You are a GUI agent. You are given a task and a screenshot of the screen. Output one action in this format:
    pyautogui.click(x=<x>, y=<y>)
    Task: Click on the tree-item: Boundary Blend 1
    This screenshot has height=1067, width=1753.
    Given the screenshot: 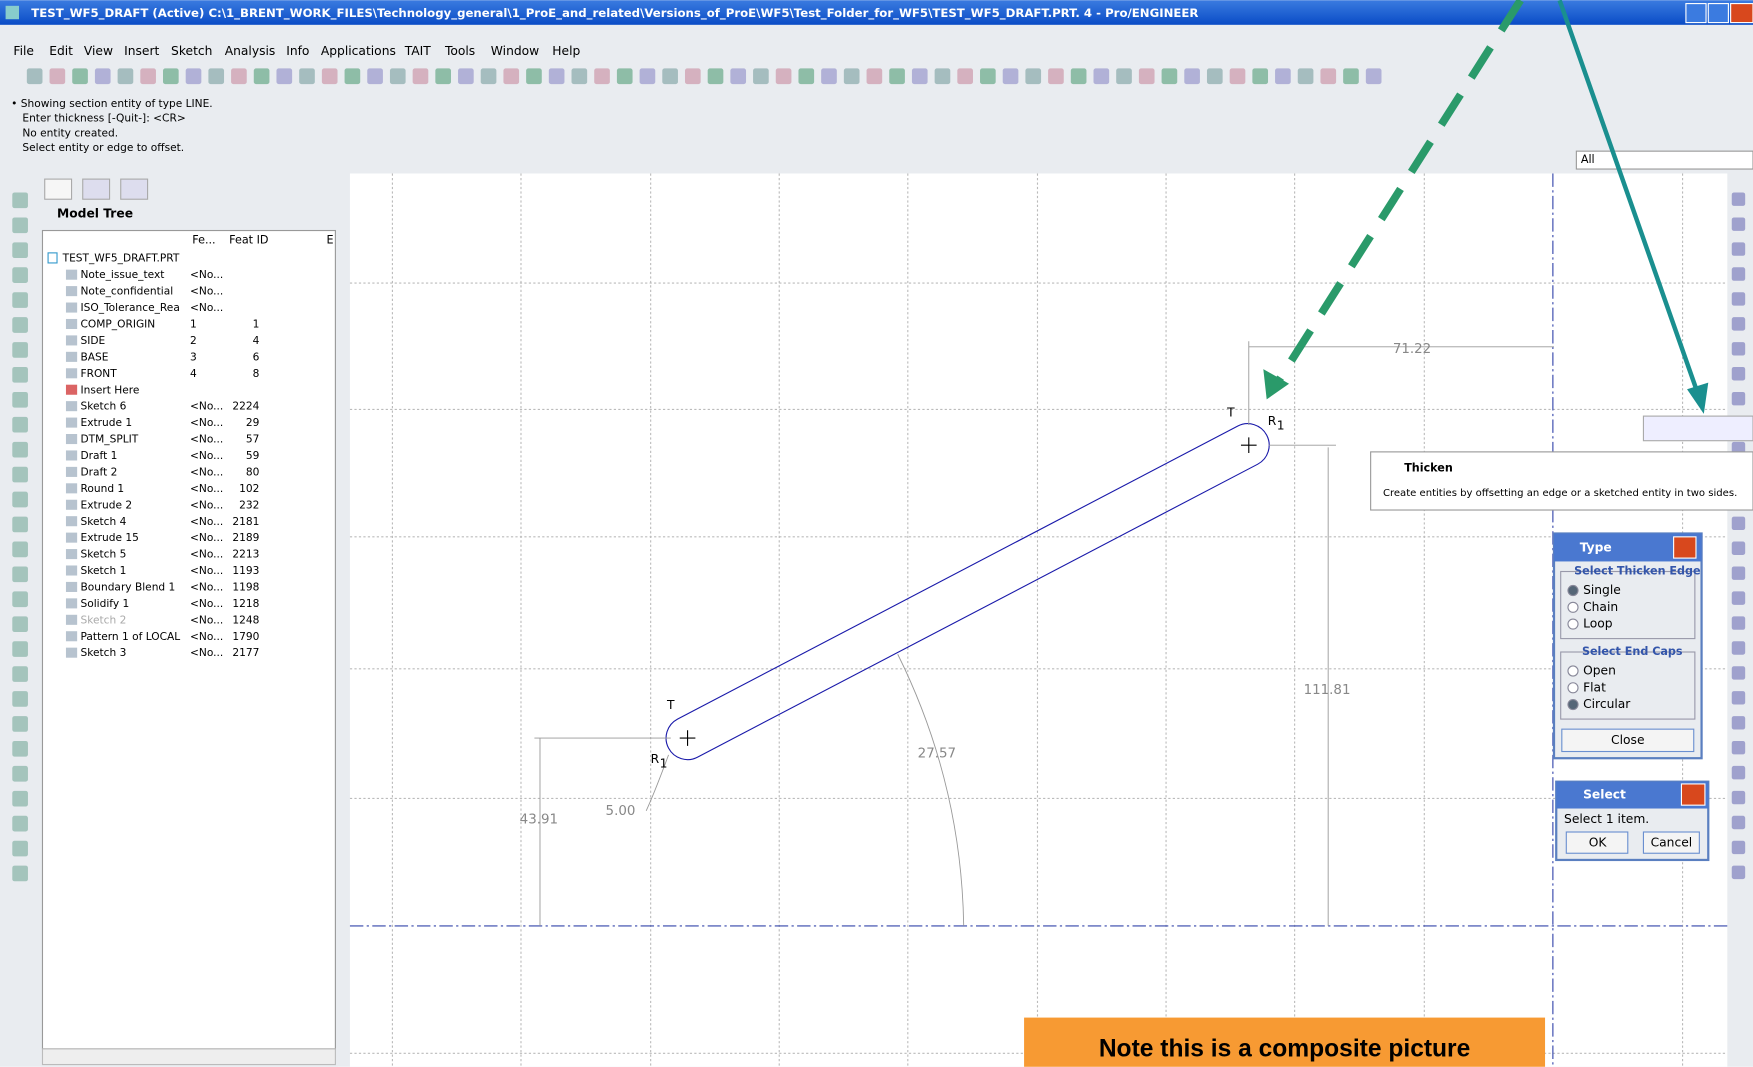 What is the action you would take?
    pyautogui.click(x=127, y=586)
    